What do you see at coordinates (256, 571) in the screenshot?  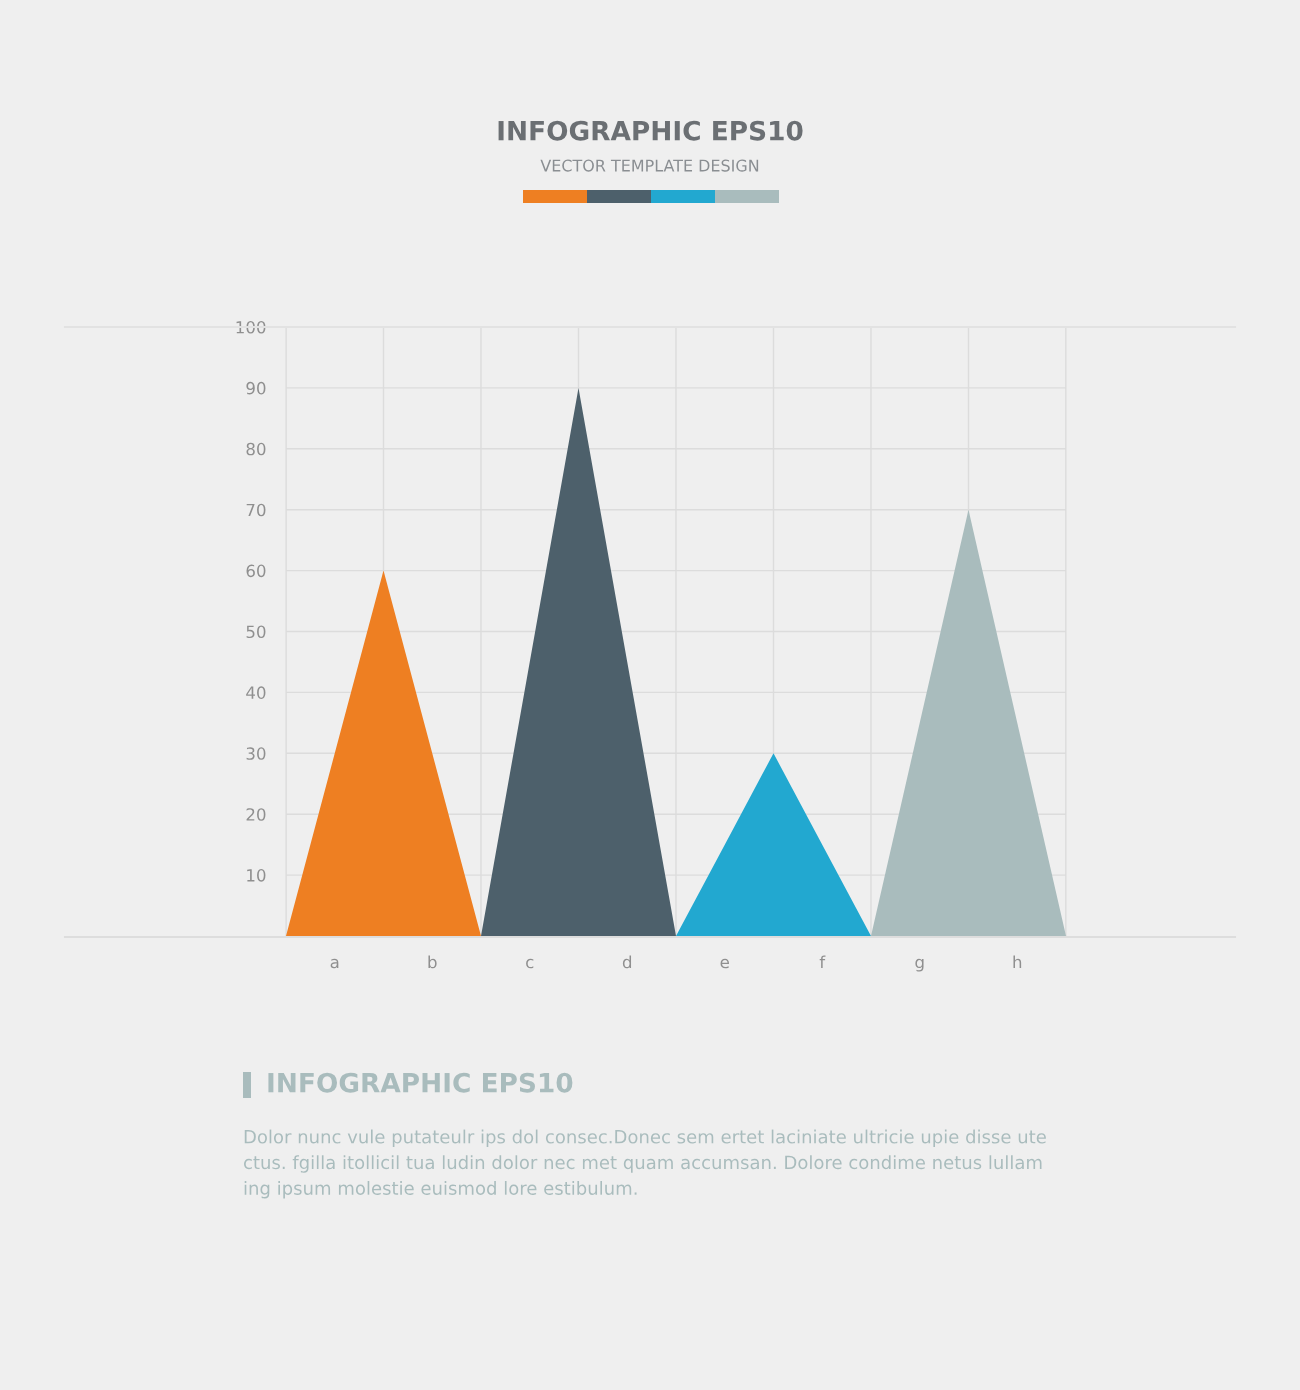 I see `y-tick-label: 60` at bounding box center [256, 571].